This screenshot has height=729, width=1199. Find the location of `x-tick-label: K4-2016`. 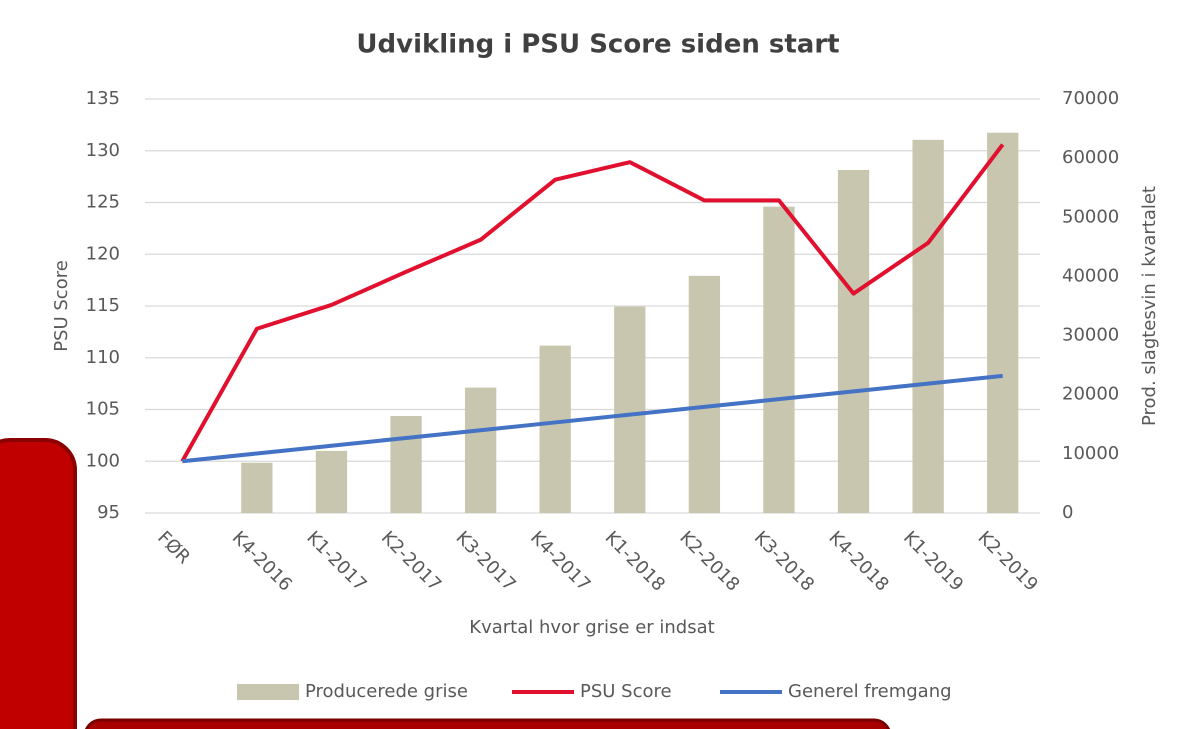

x-tick-label: K4-2016 is located at coordinates (262, 561).